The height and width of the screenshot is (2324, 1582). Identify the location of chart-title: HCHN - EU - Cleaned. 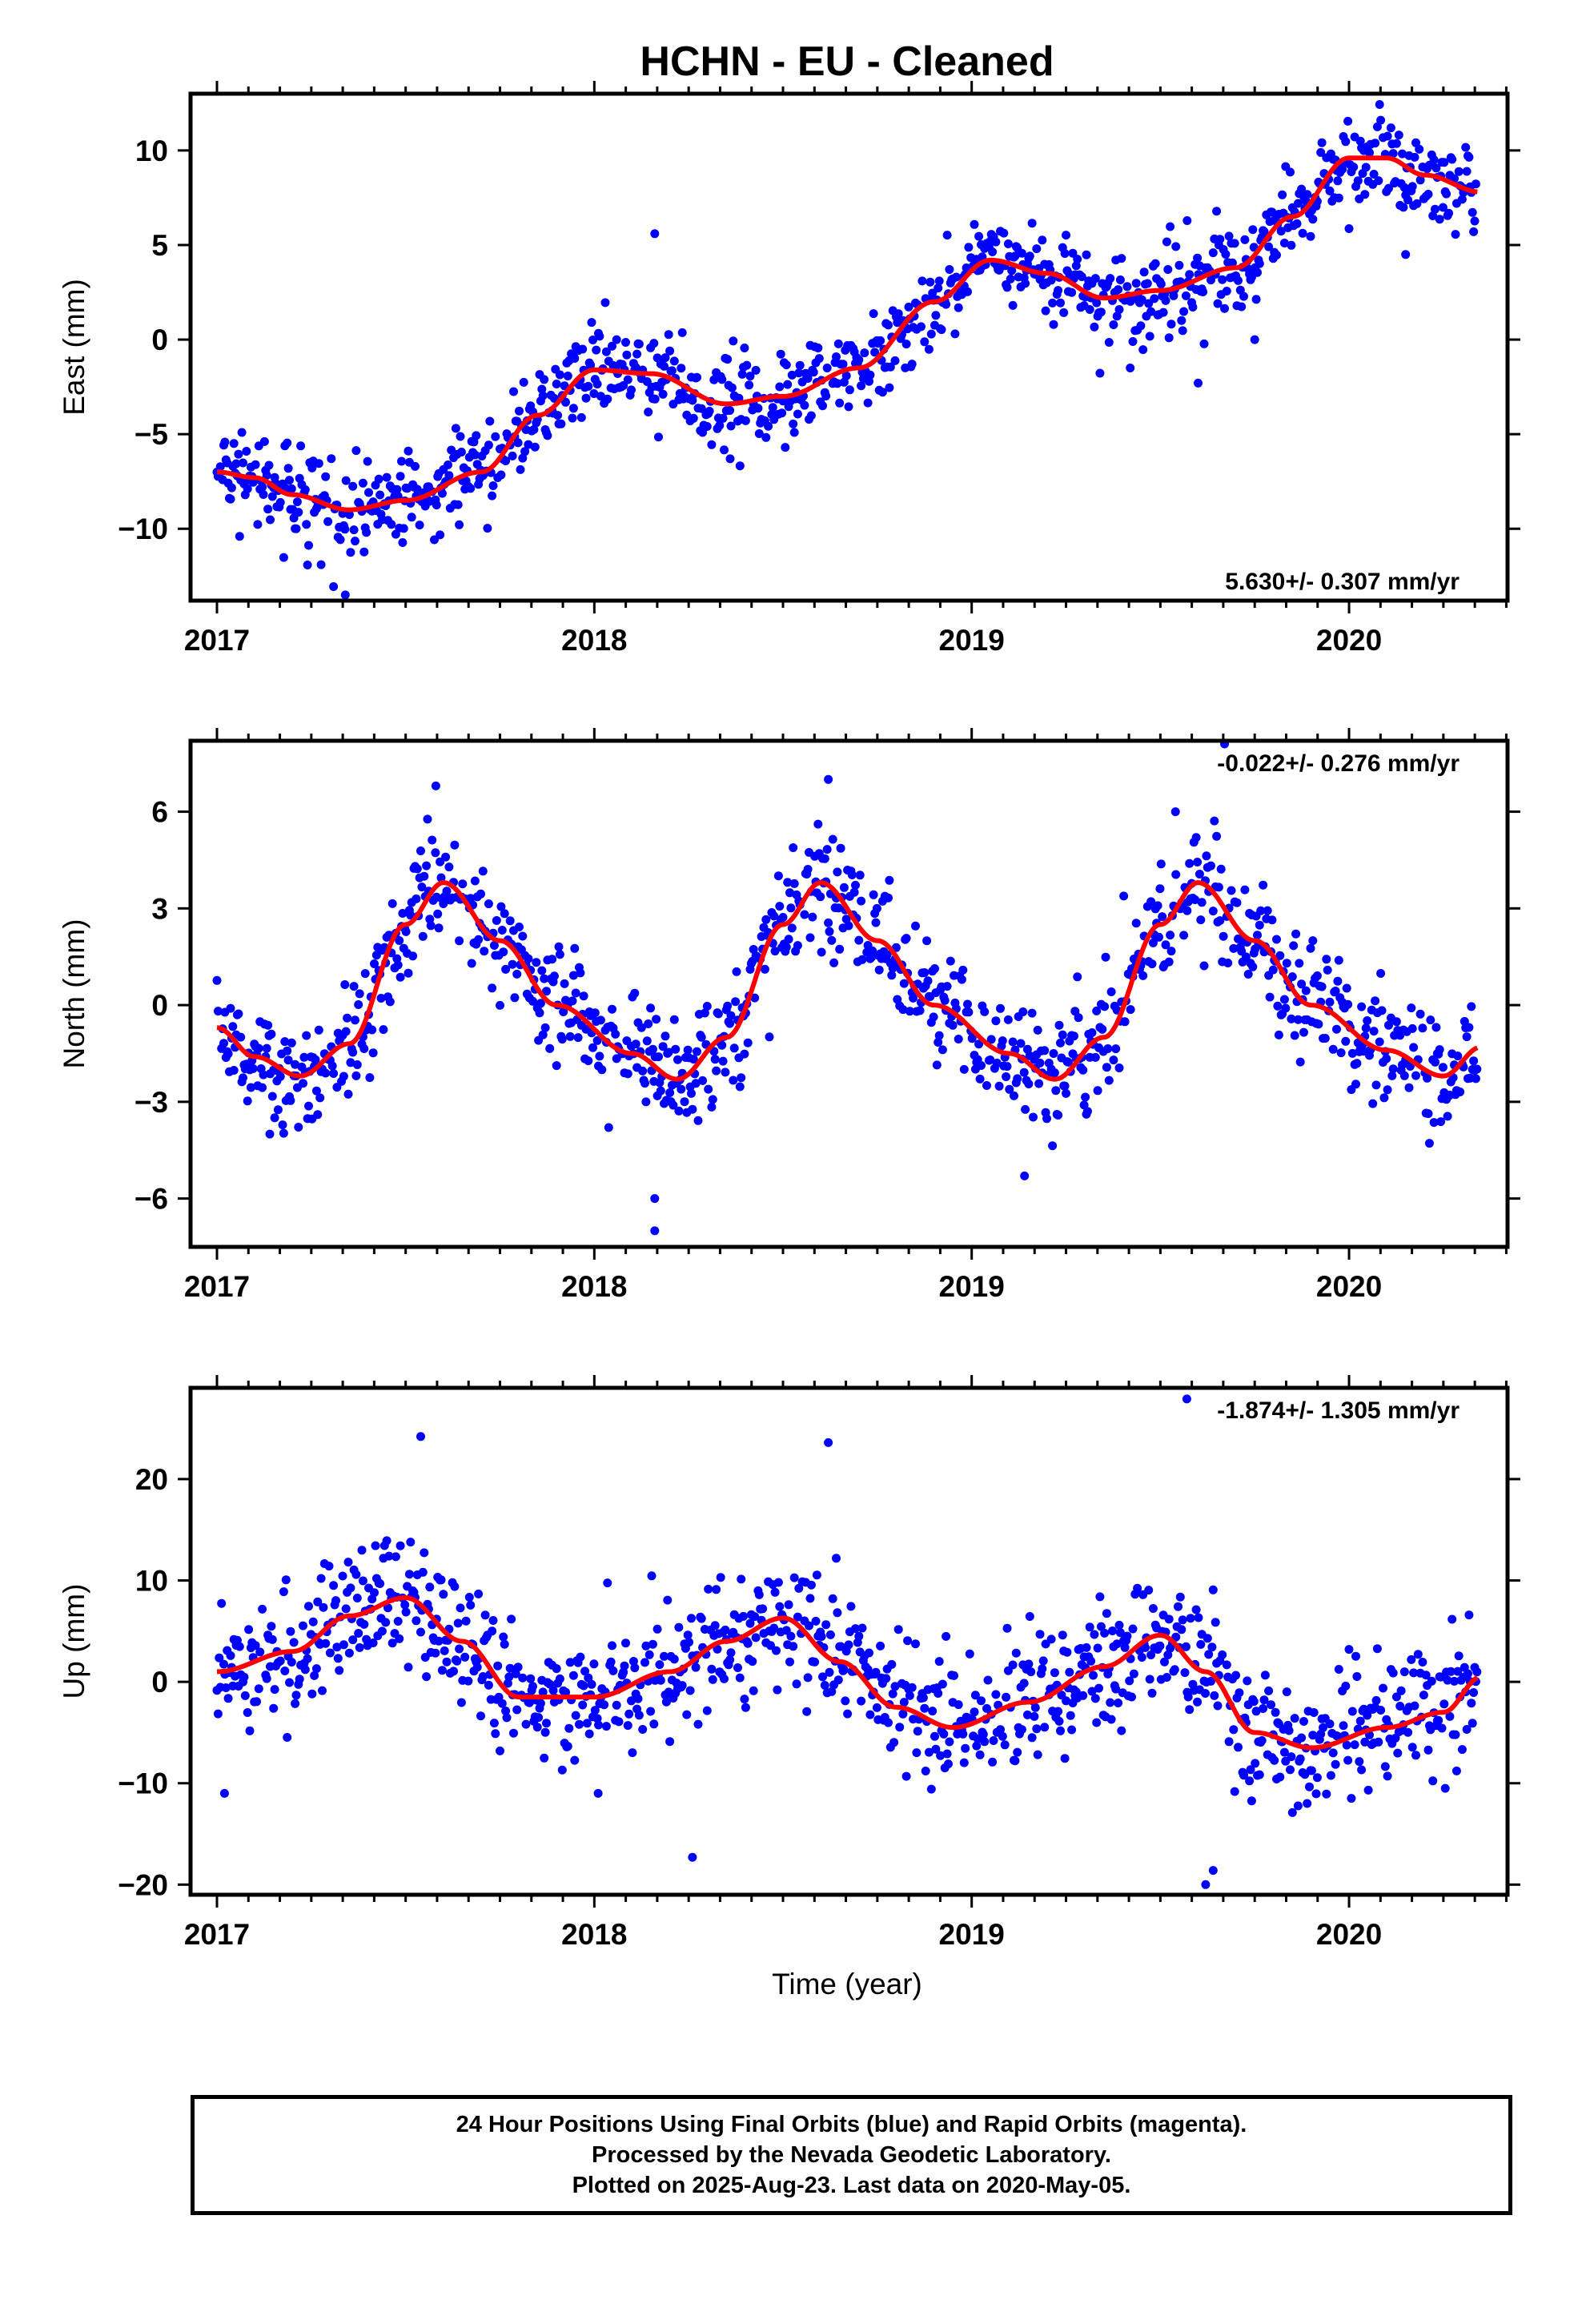
(847, 61).